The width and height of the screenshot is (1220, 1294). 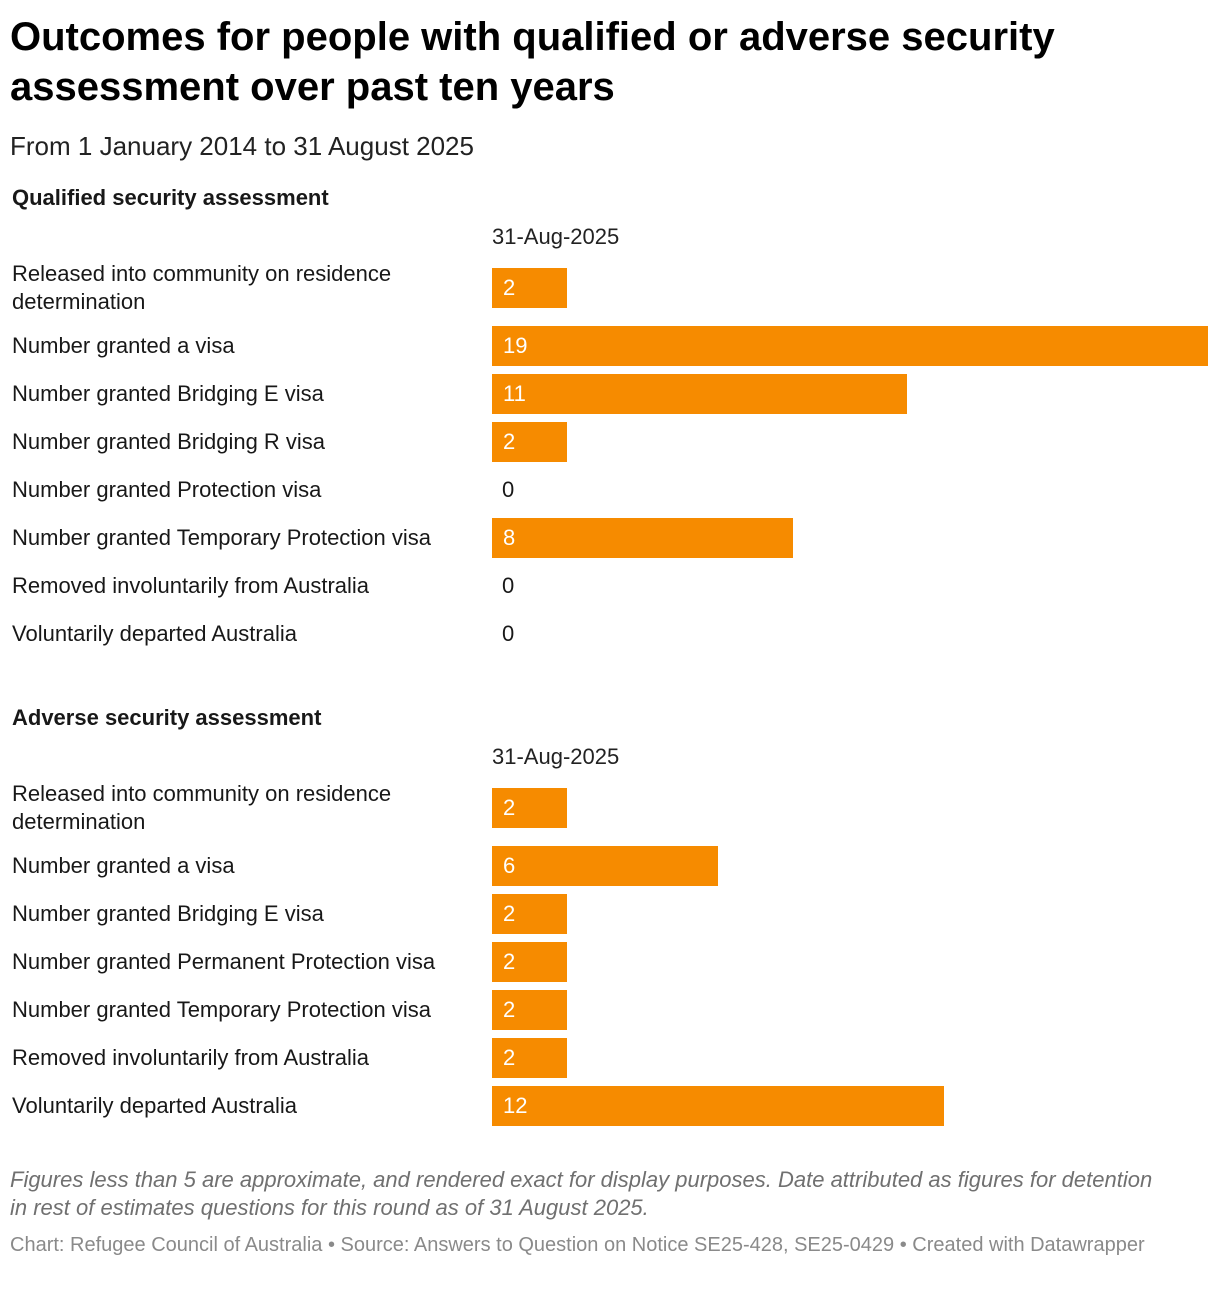 I want to click on bar-value: 19, so click(x=515, y=345).